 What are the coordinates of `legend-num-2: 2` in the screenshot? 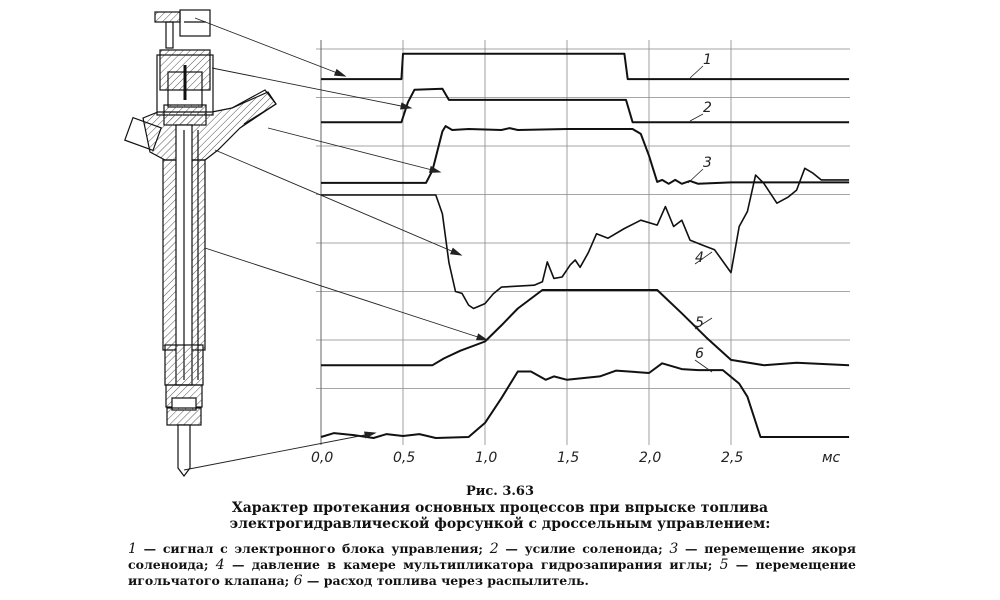 It's located at (494, 549).